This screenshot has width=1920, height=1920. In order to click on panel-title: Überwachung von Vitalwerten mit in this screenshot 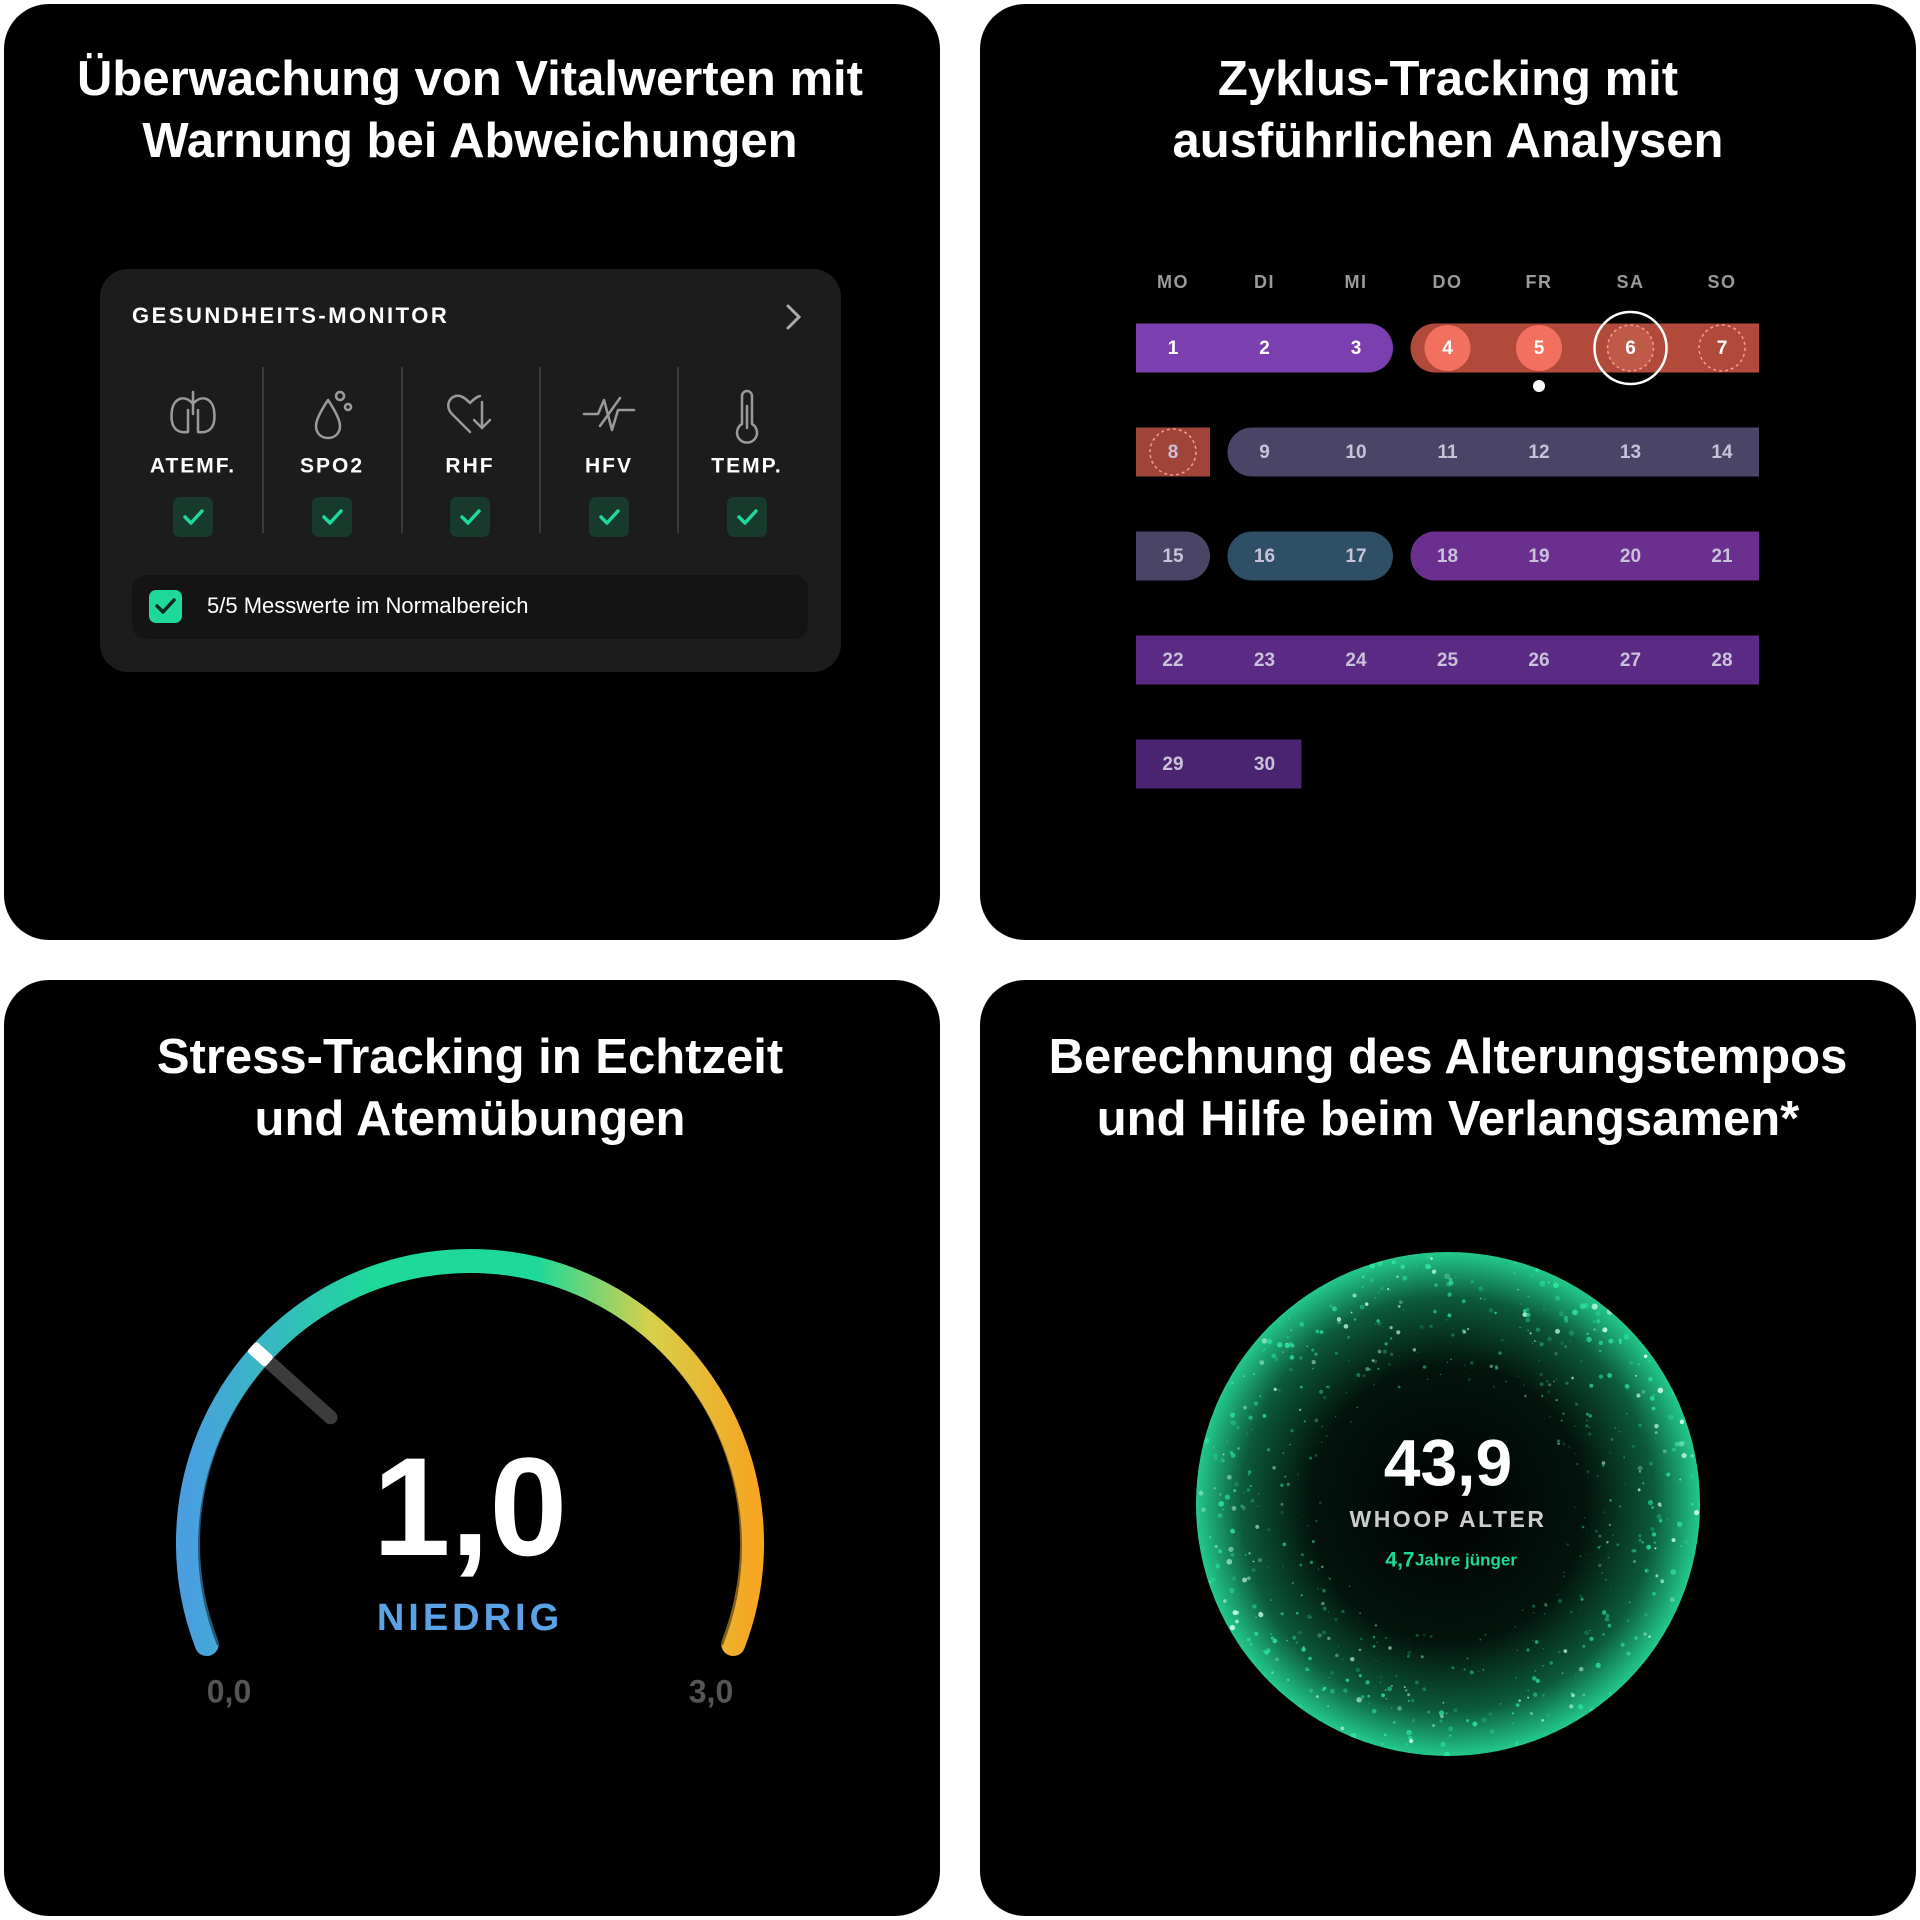, I will do `click(470, 79)`.